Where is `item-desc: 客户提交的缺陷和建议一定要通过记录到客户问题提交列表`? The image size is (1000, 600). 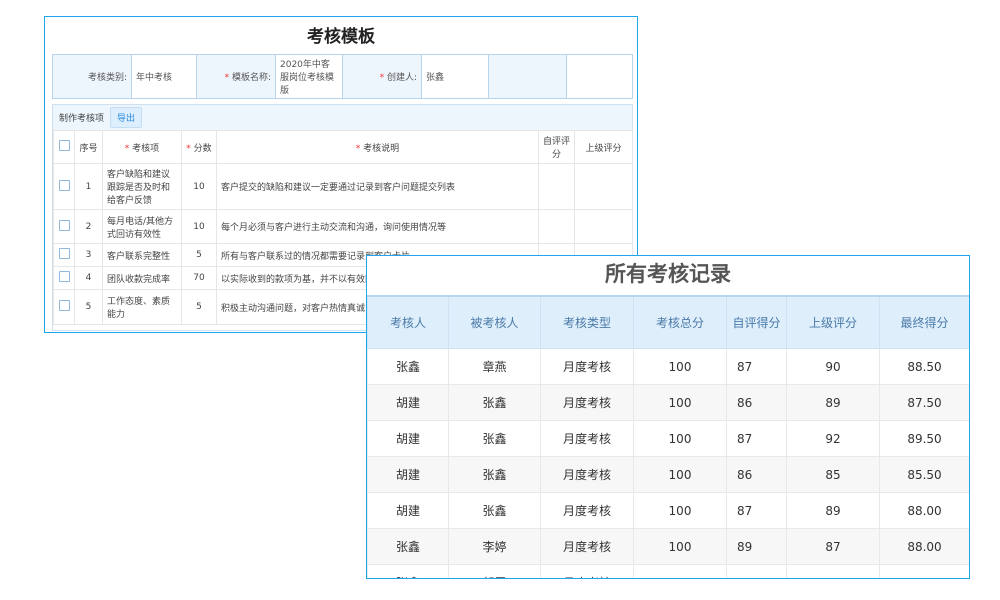 item-desc: 客户提交的缺陷和建议一定要通过记录到客户问题提交列表 is located at coordinates (377, 186).